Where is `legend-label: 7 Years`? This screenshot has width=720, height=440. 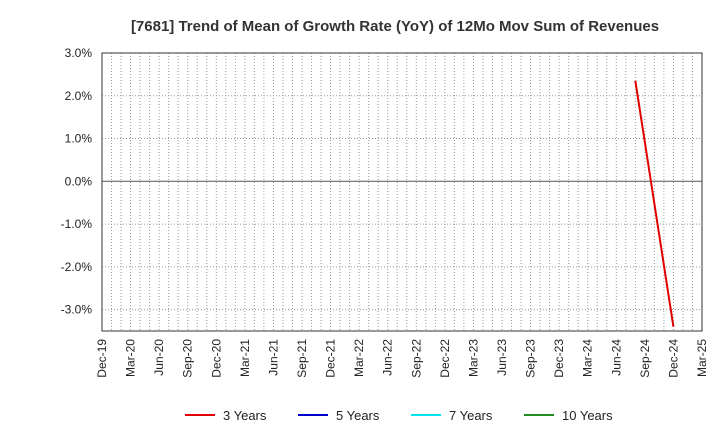
legend-label: 7 Years is located at coordinates (471, 415).